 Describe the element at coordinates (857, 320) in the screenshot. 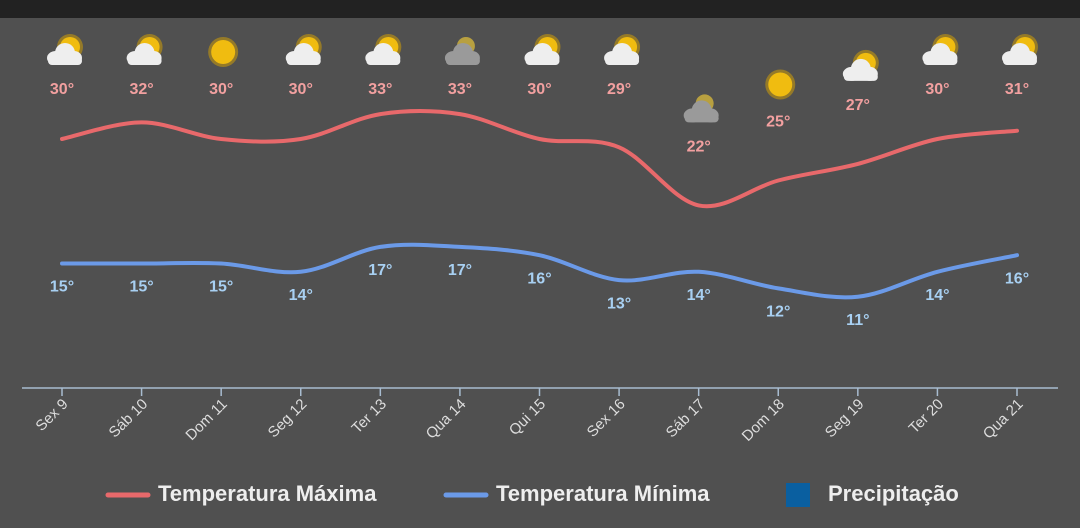

I see `value-label: 11°` at that location.